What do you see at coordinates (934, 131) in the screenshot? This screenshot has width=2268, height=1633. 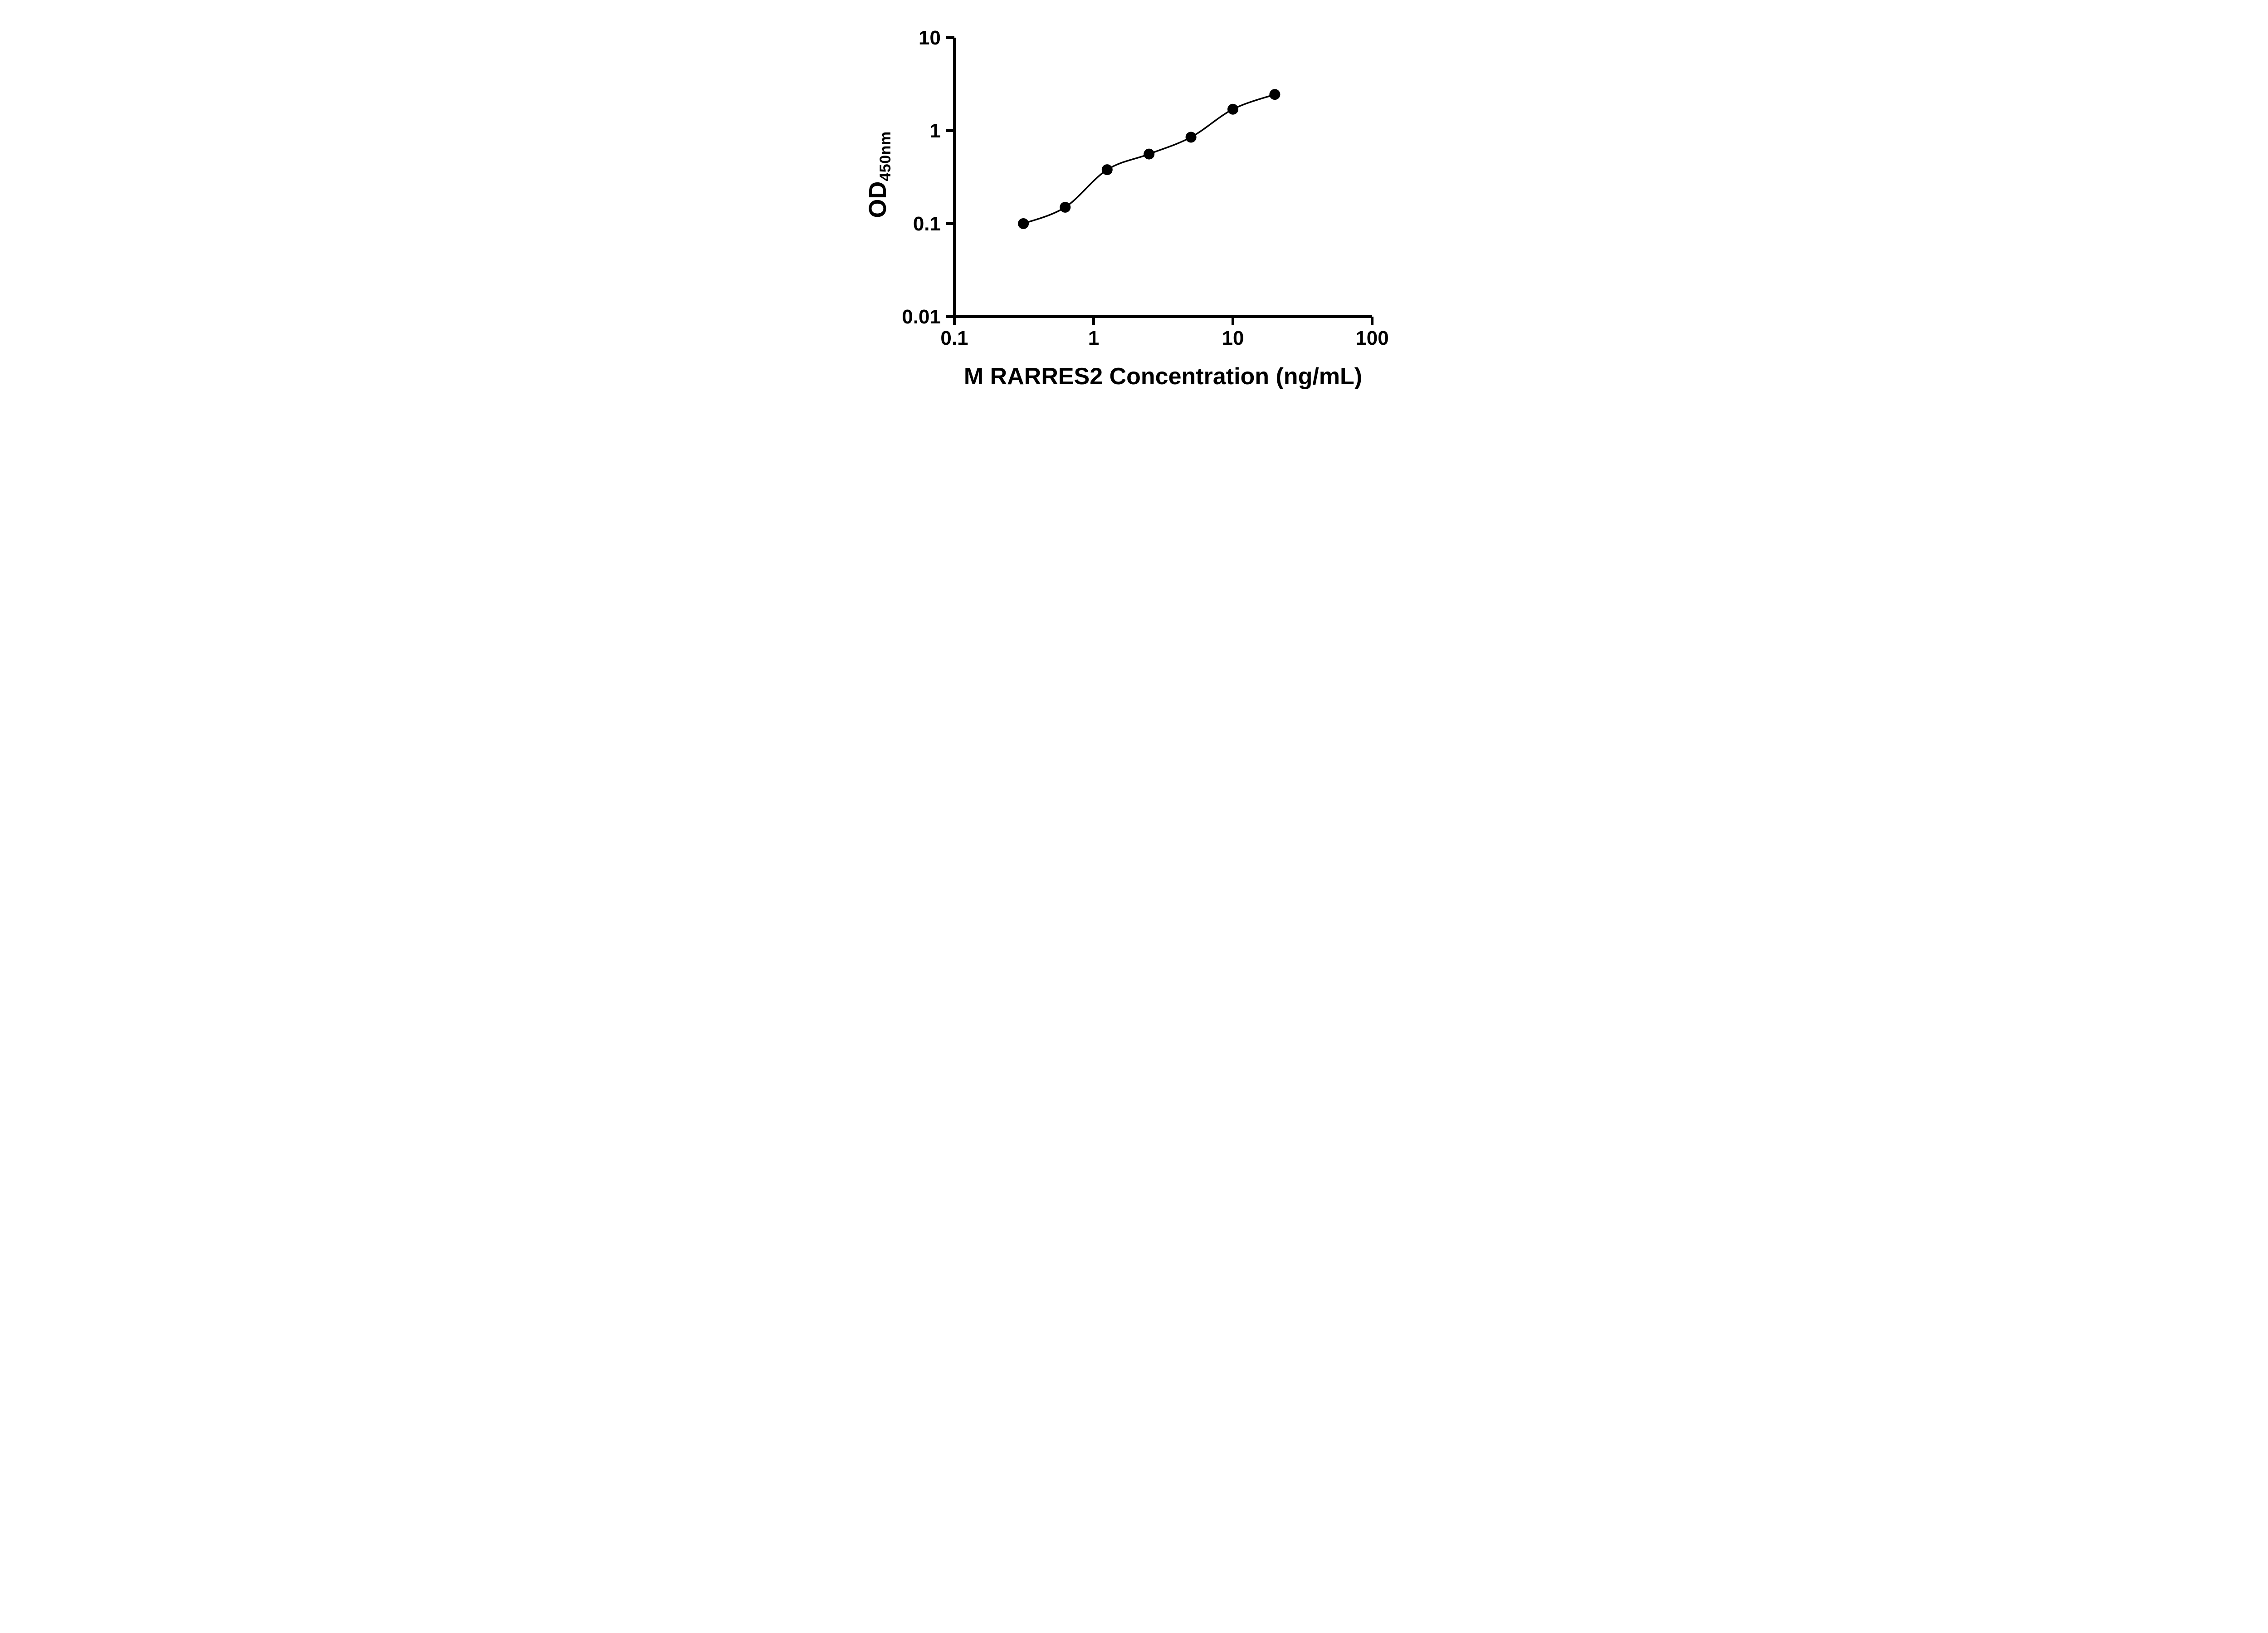 I see `y-tick-label: 1` at bounding box center [934, 131].